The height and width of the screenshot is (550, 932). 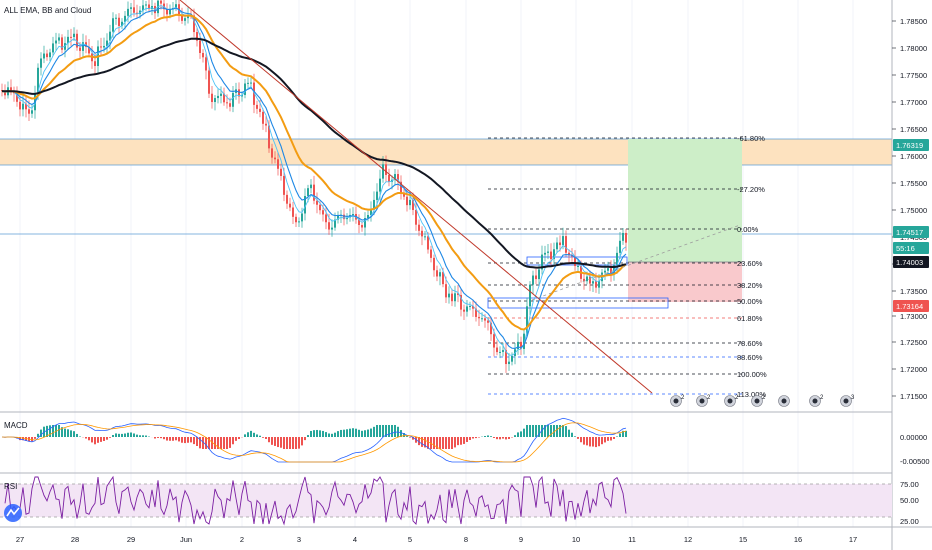 I want to click on price-tick-label: 1.73500, so click(x=913, y=291).